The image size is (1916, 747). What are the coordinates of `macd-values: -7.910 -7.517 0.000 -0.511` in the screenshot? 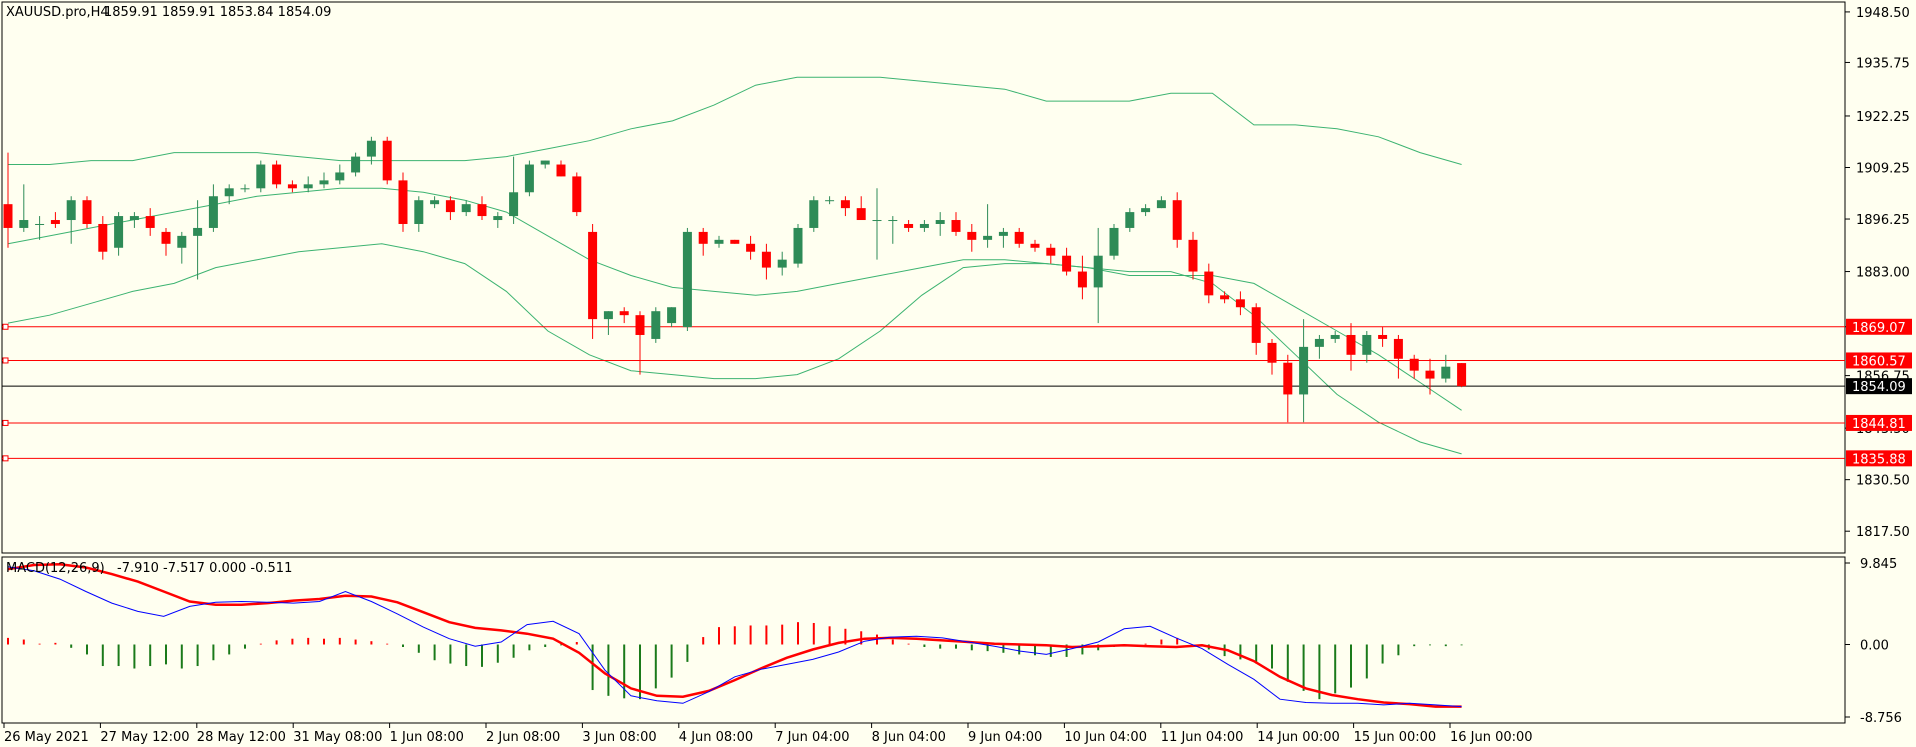 It's located at (204, 568).